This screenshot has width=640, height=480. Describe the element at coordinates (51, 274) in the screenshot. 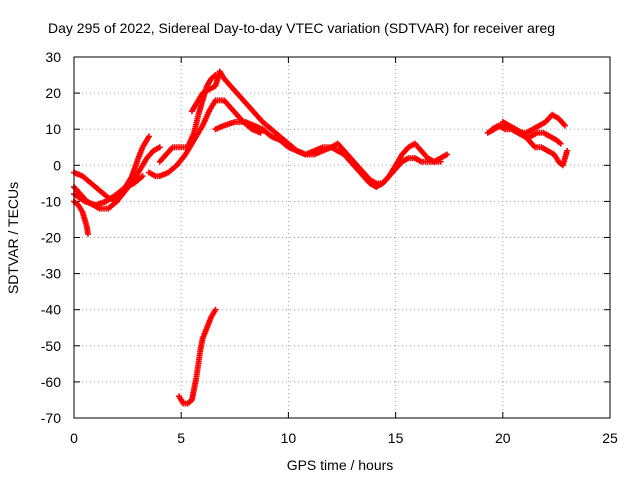

I see `y-tick-label: -30` at that location.